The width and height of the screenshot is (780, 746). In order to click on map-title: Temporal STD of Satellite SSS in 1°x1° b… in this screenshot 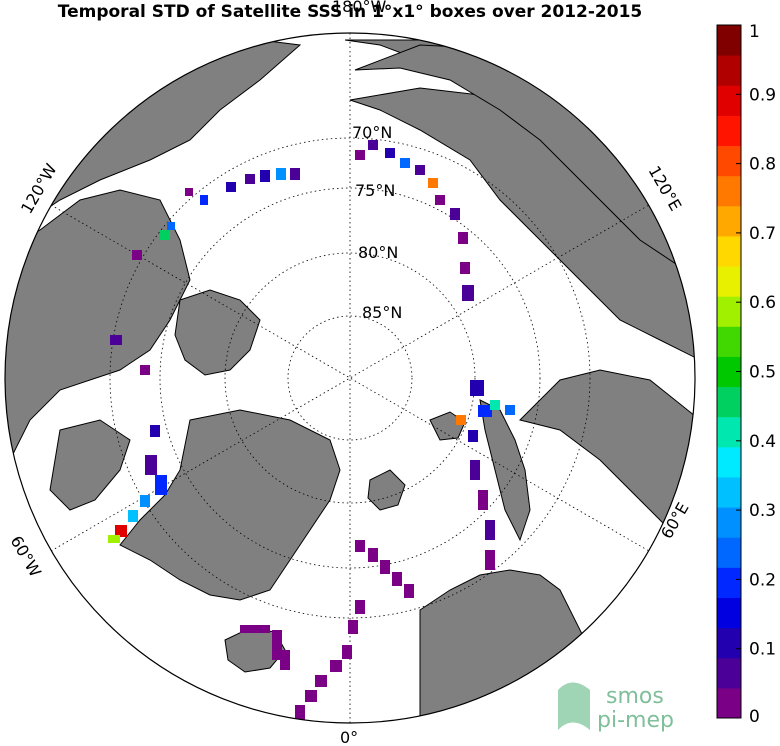, I will do `click(350, 12)`.